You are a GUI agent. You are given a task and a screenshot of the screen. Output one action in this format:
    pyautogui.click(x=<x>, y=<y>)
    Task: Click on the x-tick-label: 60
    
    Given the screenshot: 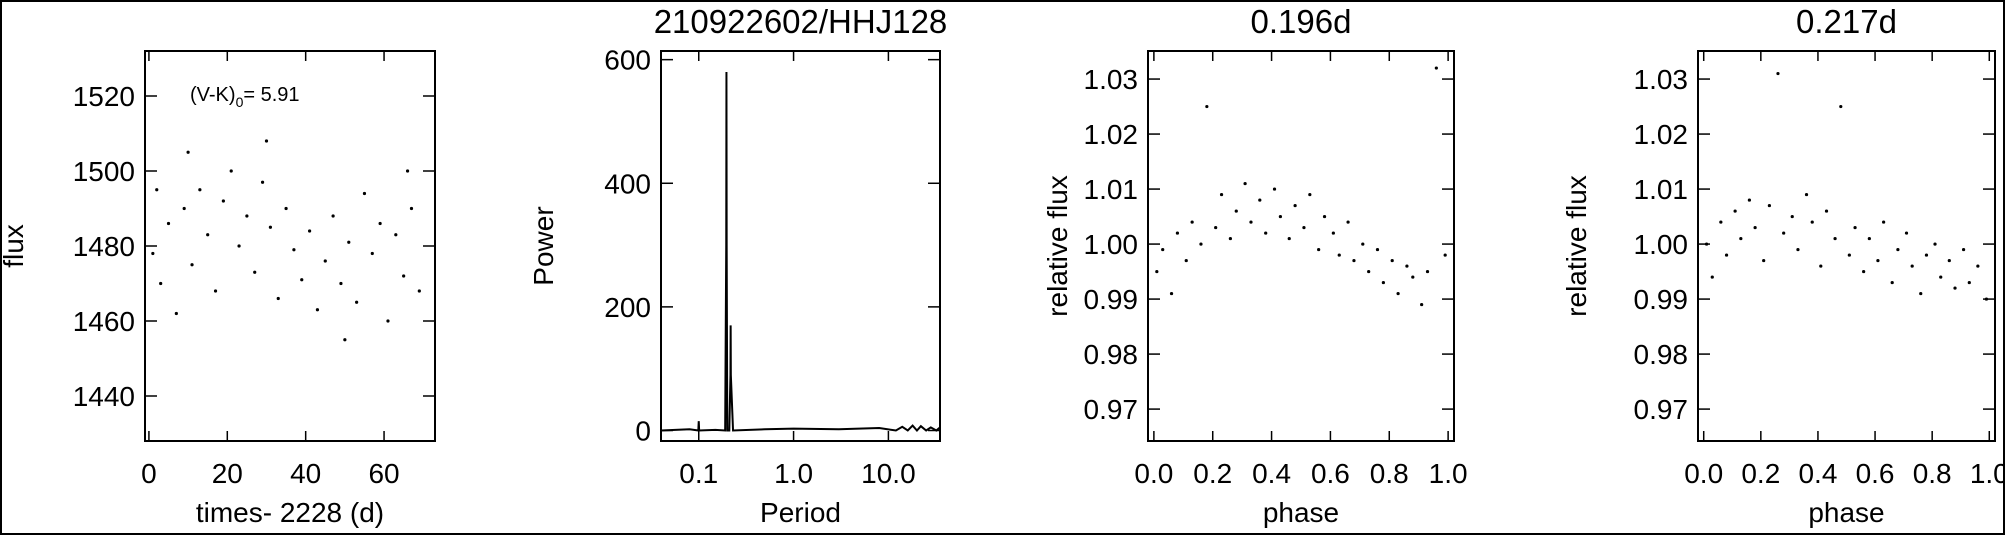 What is the action you would take?
    pyautogui.click(x=383, y=473)
    